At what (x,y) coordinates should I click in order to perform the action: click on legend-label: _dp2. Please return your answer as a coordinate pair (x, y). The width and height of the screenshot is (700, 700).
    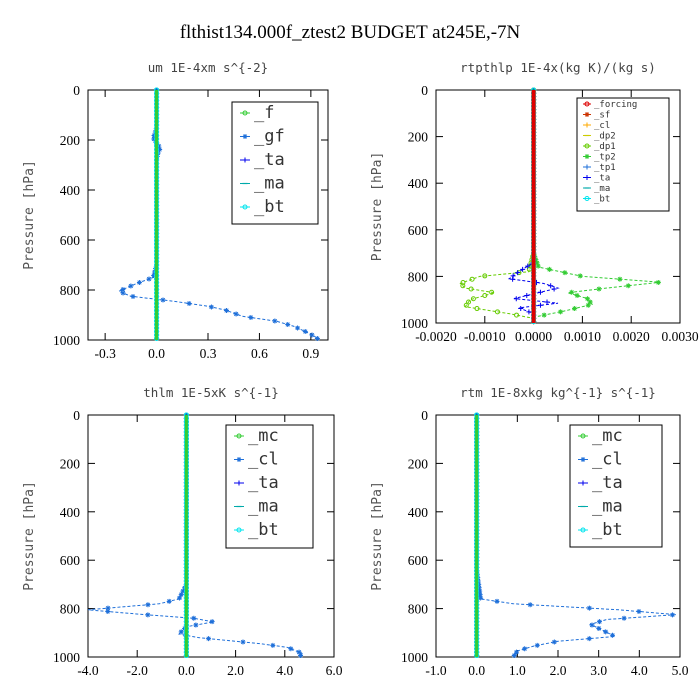
    Looking at the image, I should click on (605, 137).